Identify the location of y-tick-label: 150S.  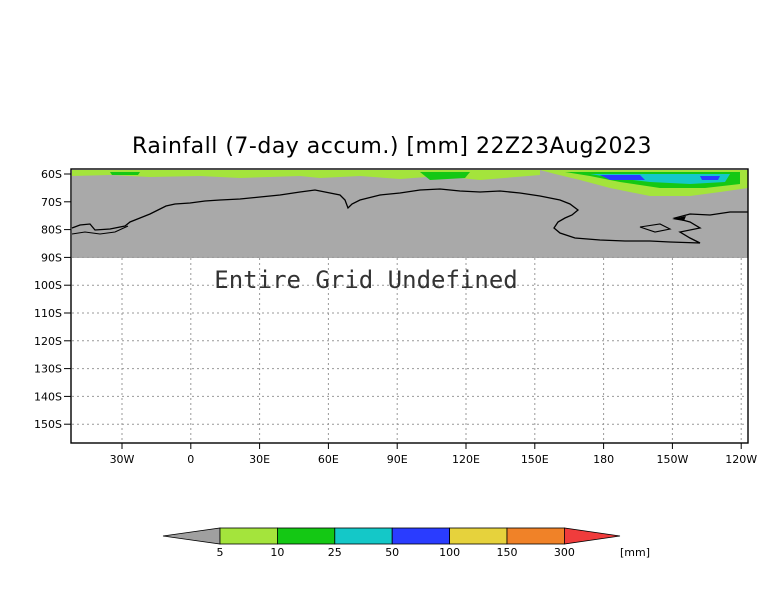
(48, 424).